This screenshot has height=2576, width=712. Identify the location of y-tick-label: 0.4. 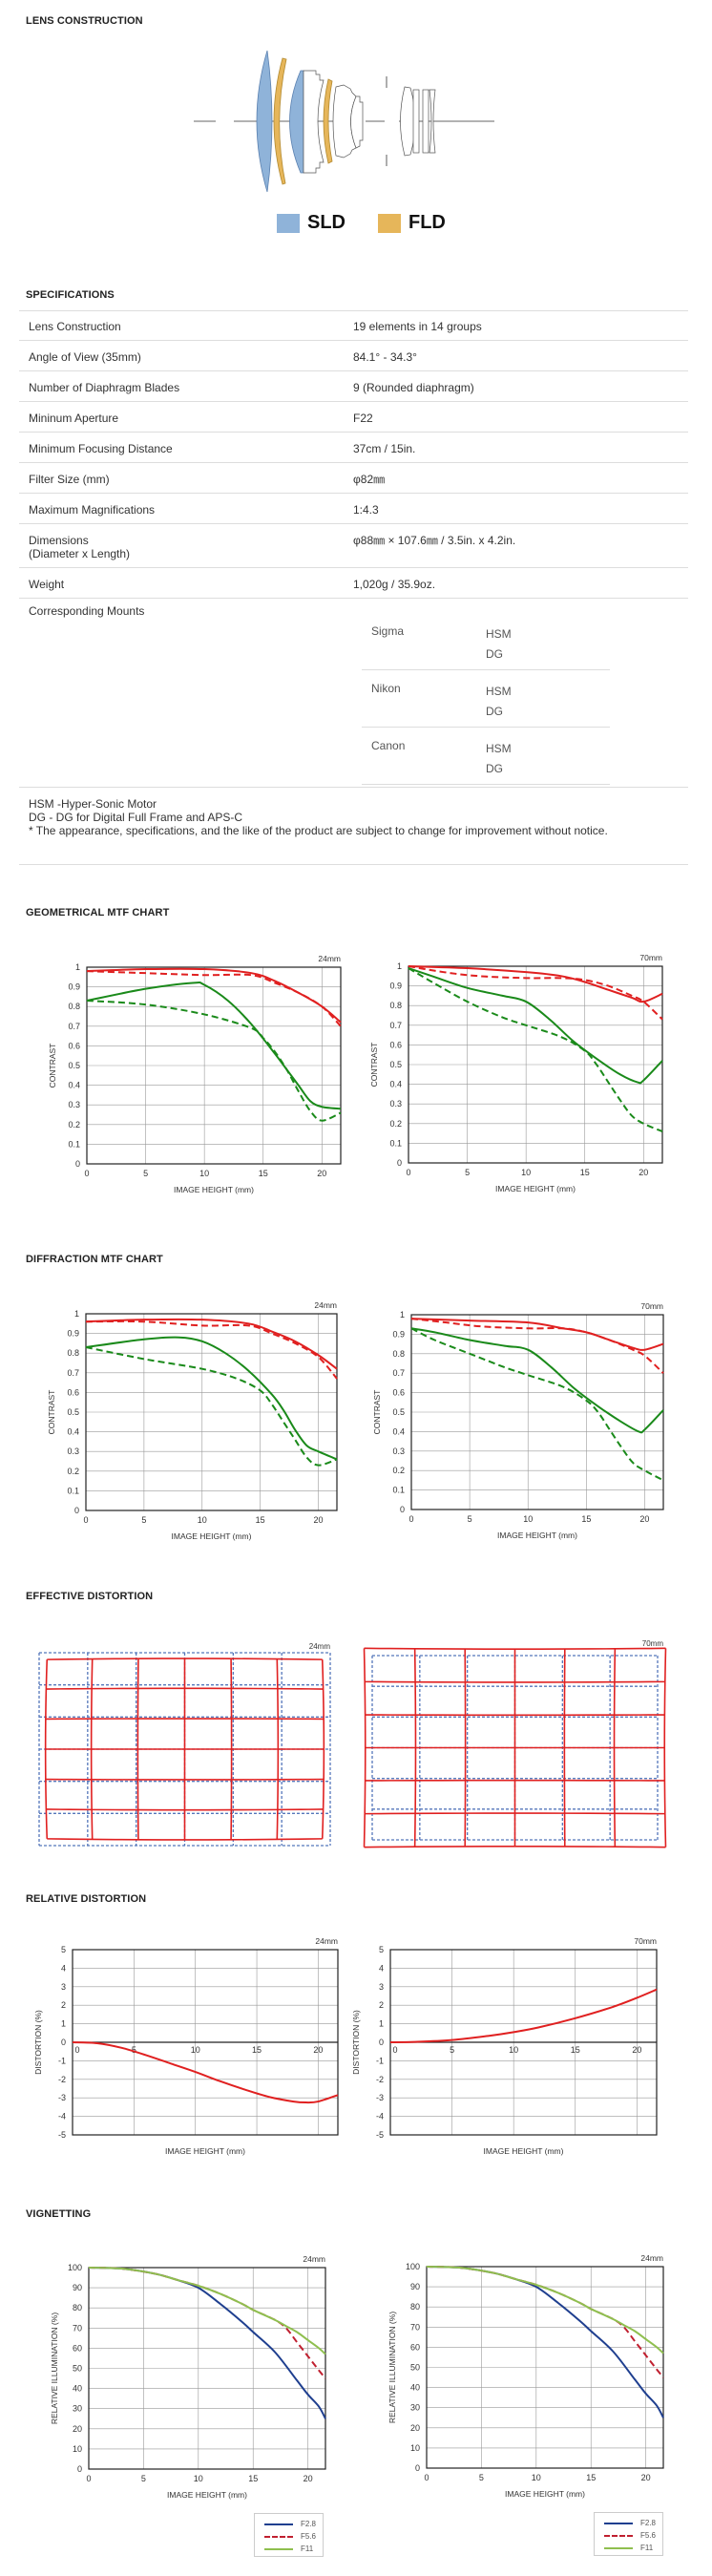
(74, 1085).